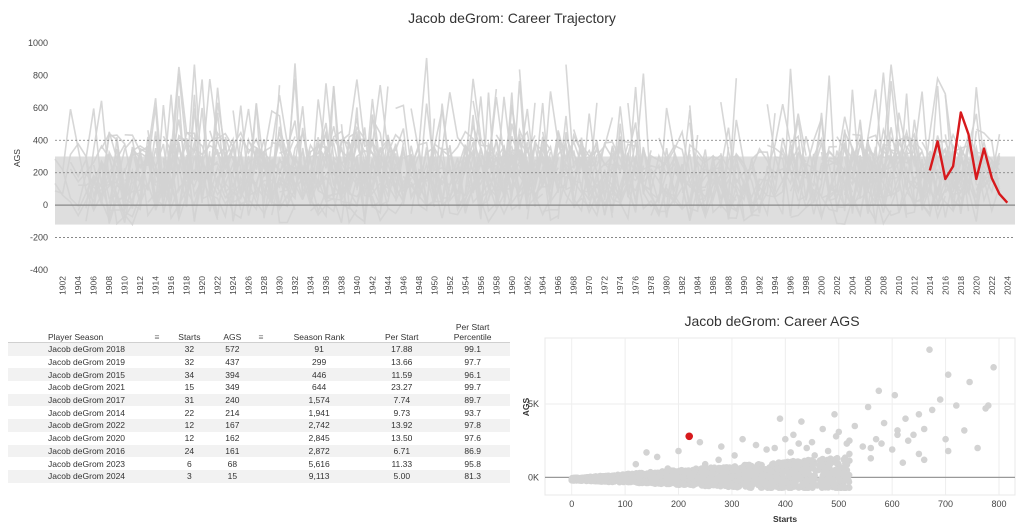 The width and height of the screenshot is (1024, 530). I want to click on cell-per-start: 11.59, so click(402, 375).